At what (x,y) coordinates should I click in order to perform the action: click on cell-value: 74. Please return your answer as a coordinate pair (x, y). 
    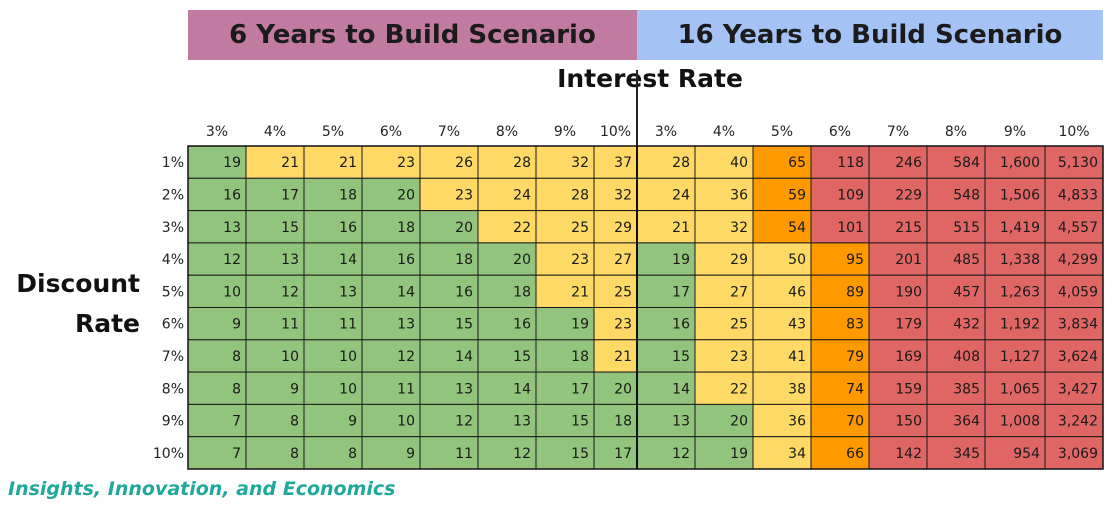
    Looking at the image, I should click on (855, 389).